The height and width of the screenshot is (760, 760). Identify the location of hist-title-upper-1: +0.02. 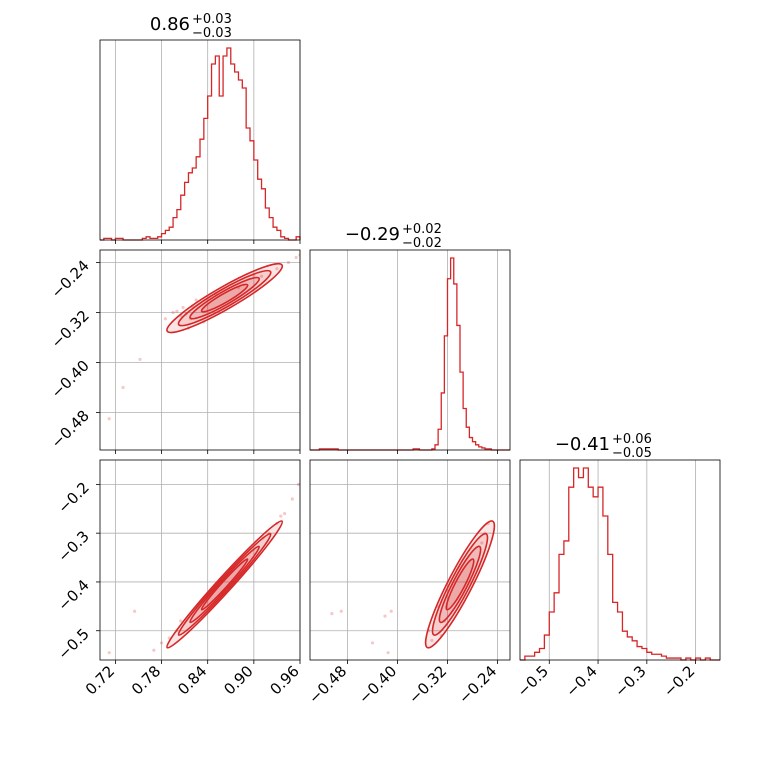
(422, 229).